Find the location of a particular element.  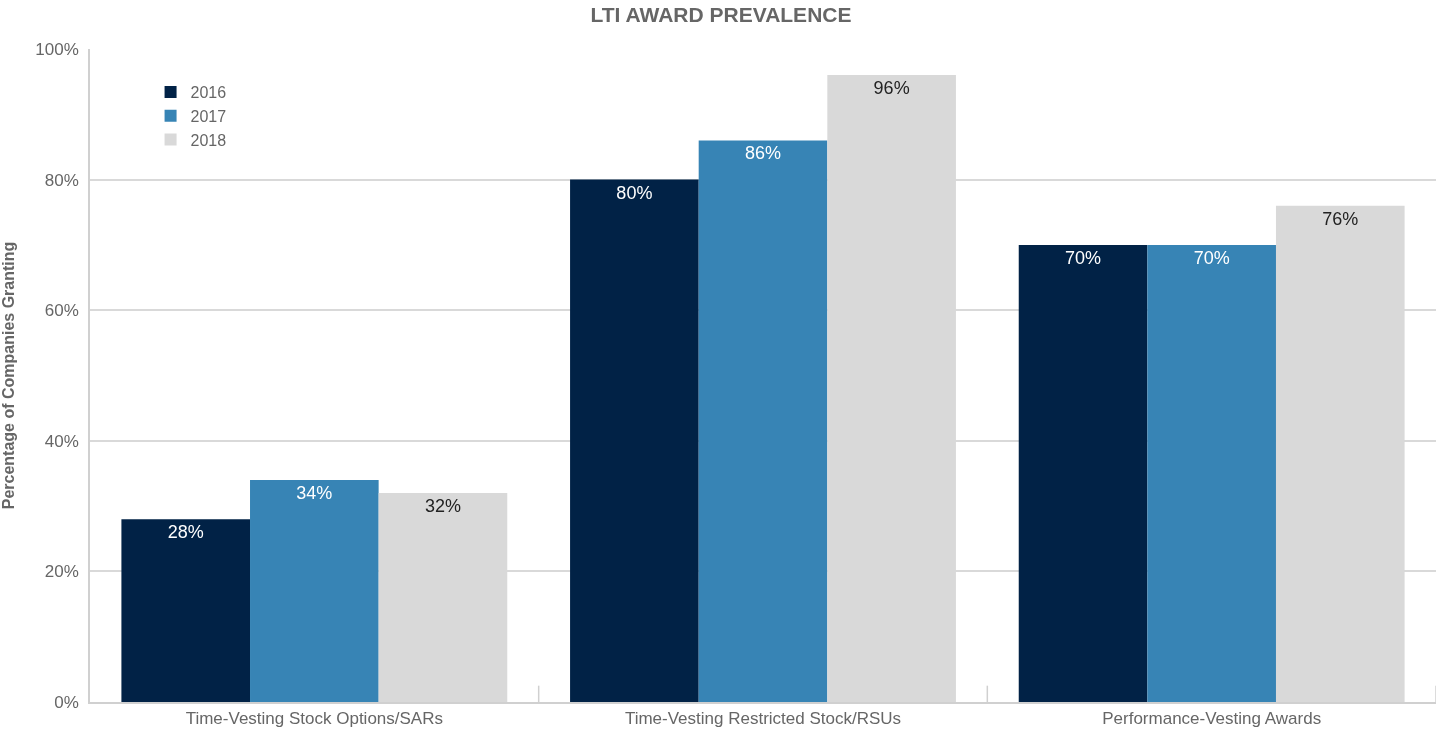

data-label: 86% is located at coordinates (763, 153).